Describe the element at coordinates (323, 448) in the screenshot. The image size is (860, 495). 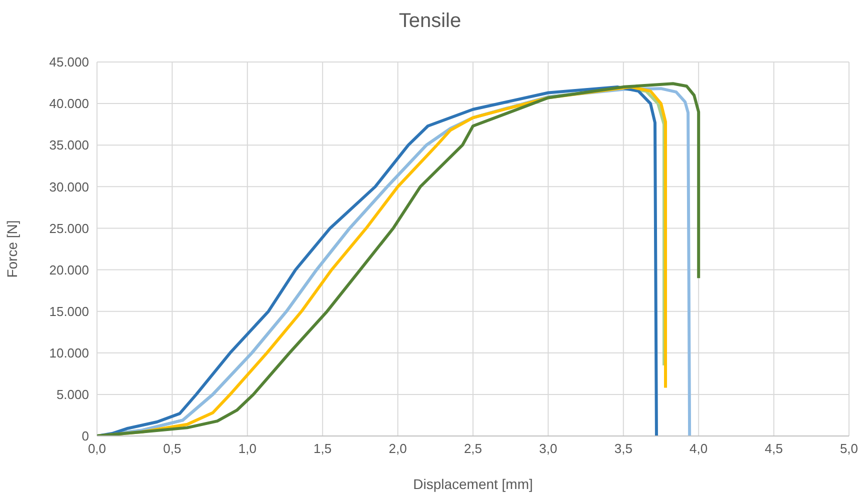
I see `x-tick-label: 1,5` at that location.